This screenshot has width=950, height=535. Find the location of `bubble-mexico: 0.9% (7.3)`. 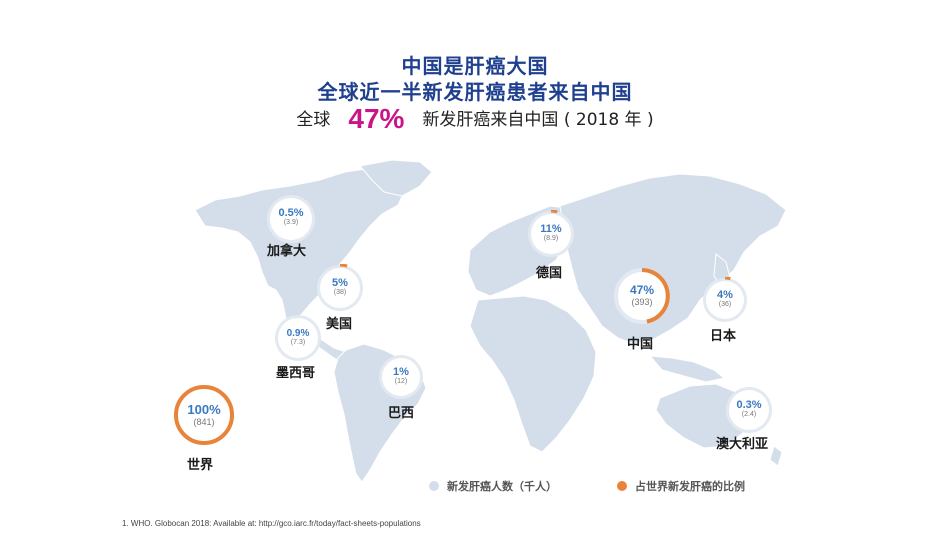

bubble-mexico: 0.9% (7.3) is located at coordinates (298, 338).